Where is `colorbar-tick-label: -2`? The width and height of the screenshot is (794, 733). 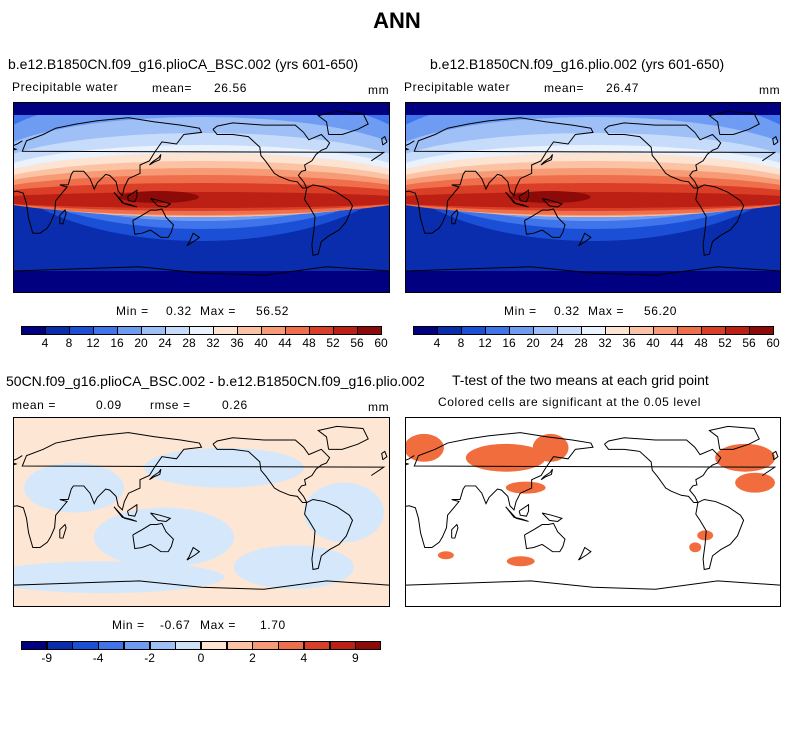
colorbar-tick-label: -2 is located at coordinates (149, 658).